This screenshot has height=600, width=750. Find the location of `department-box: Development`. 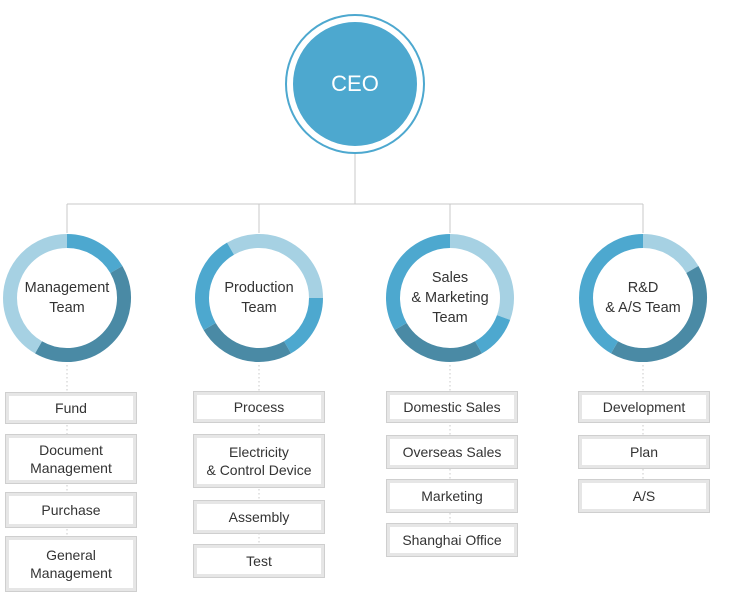

department-box: Development is located at coordinates (644, 407).